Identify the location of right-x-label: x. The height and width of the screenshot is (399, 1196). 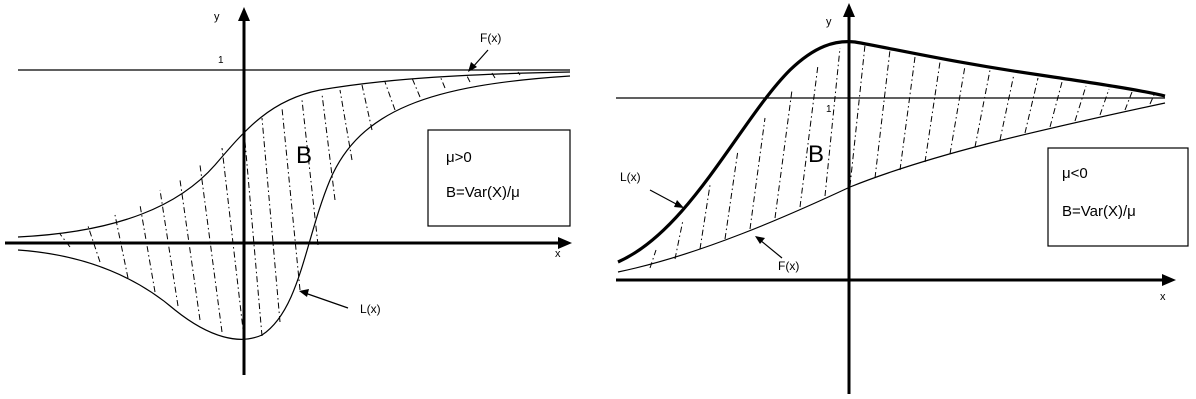
(1163, 297).